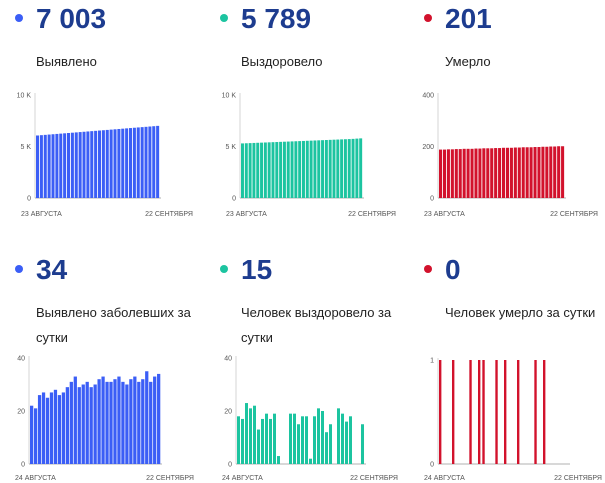 The width and height of the screenshot is (605, 483). I want to click on recovered-daily-value: 15, so click(257, 269).